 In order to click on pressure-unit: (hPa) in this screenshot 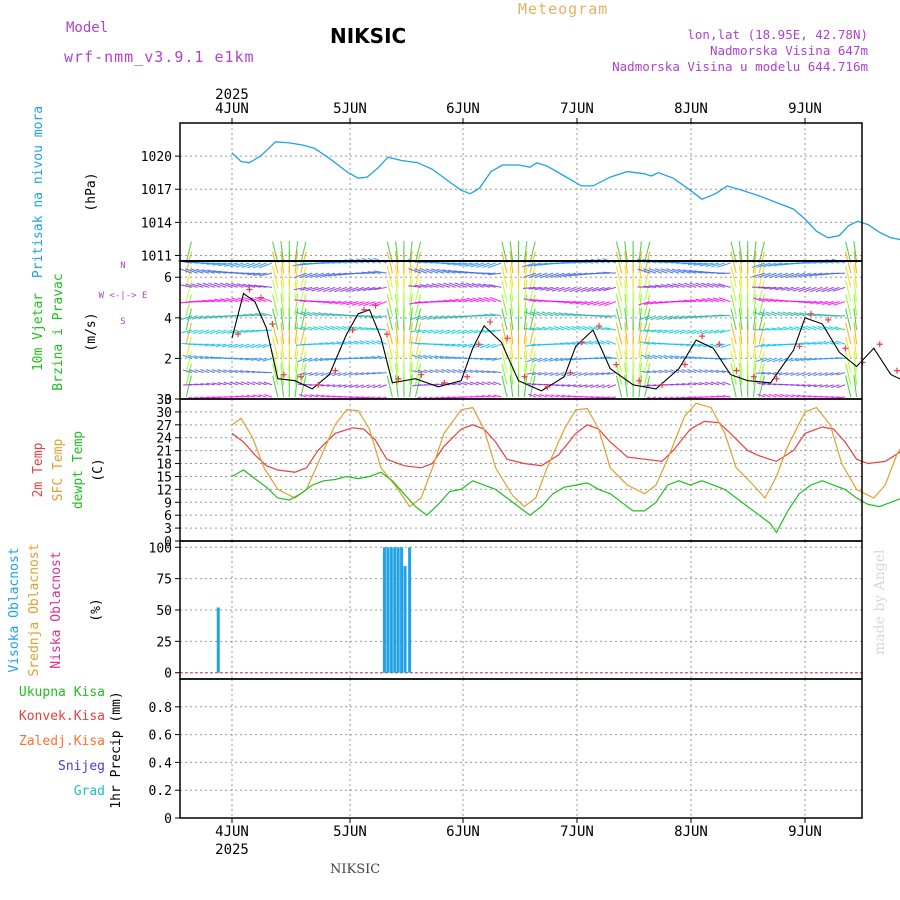, I will do `click(91, 191)`.